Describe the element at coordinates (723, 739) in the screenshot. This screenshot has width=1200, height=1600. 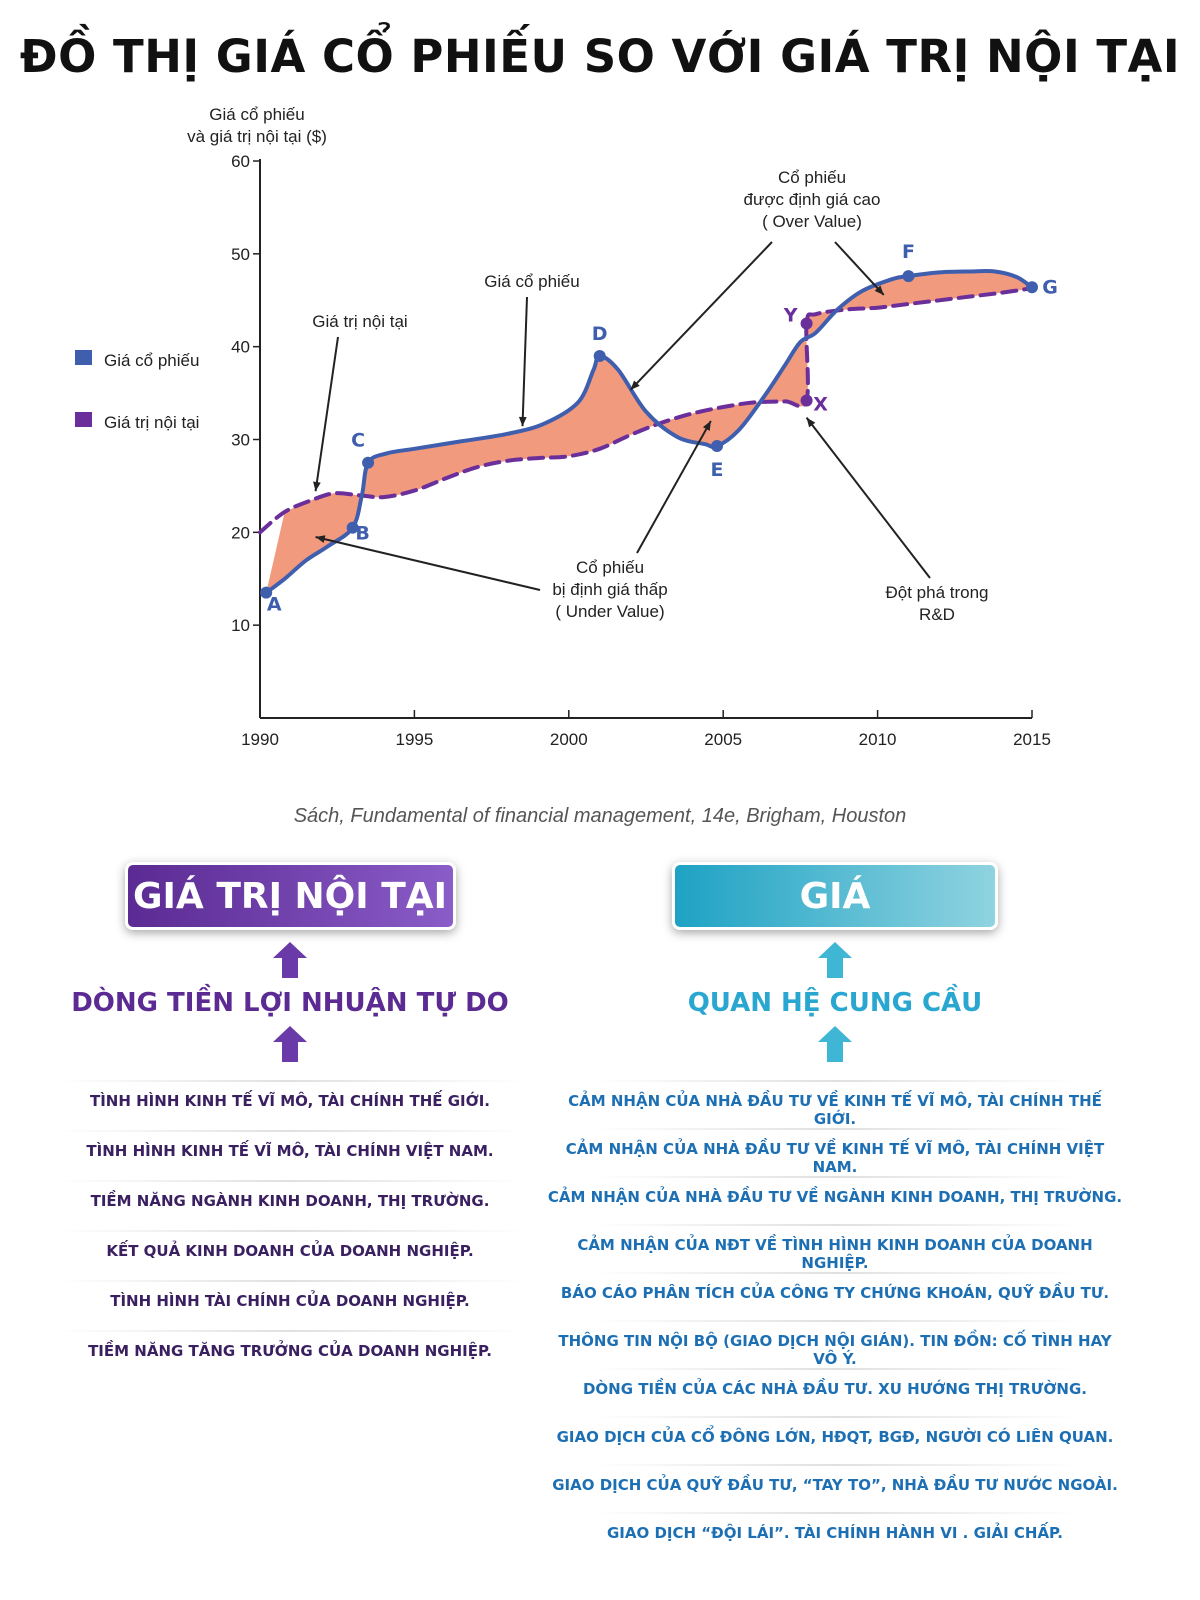
I see `x-tick-label: 2005` at that location.